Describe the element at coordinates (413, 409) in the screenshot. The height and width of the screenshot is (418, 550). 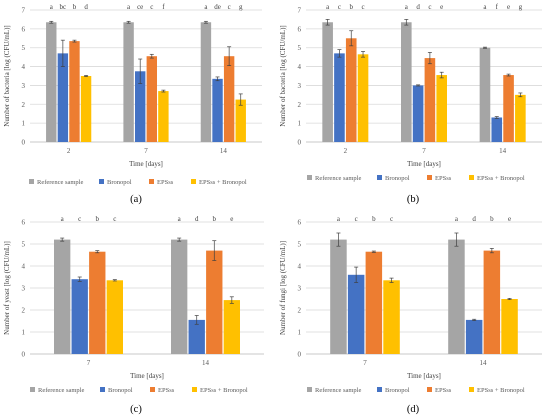
I see `panel-label: (d)` at that location.